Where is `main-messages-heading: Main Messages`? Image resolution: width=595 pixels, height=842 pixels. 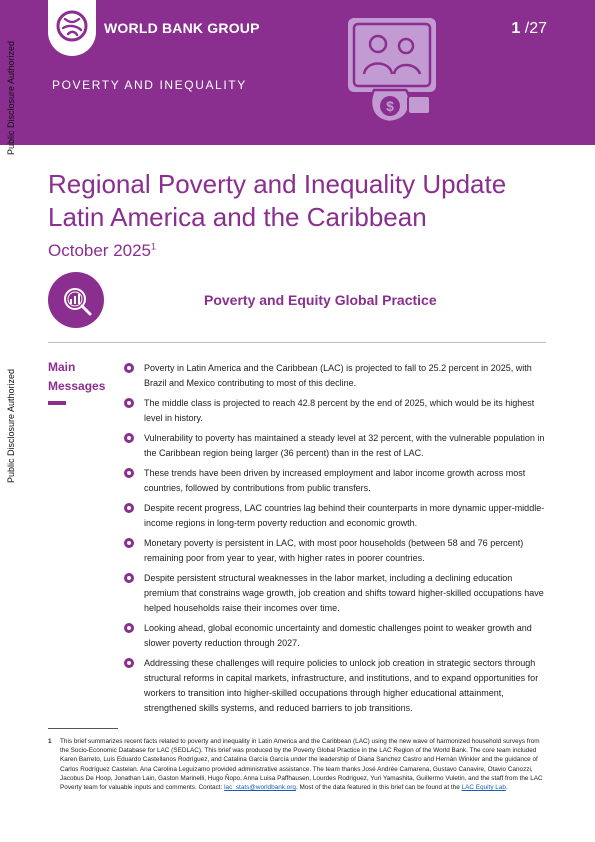
main-messages-heading: Main Messages is located at coordinates (77, 376).